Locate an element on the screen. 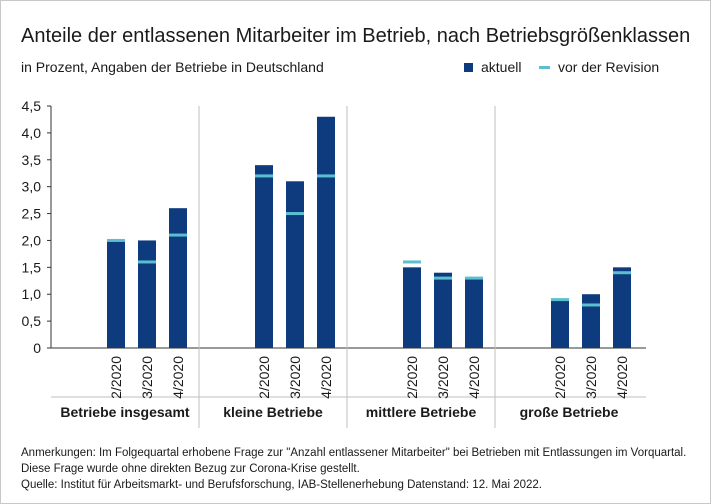  group-label: kleine Betriebe is located at coordinates (273, 412).